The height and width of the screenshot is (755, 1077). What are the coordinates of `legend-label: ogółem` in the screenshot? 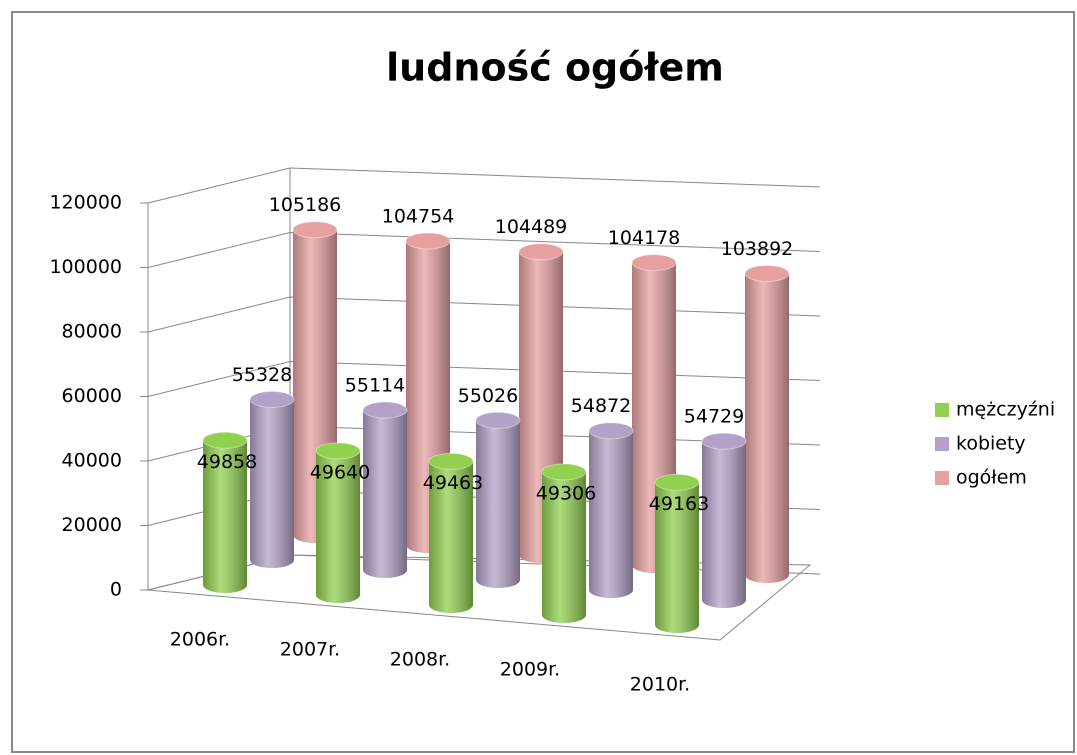 It's located at (991, 478).